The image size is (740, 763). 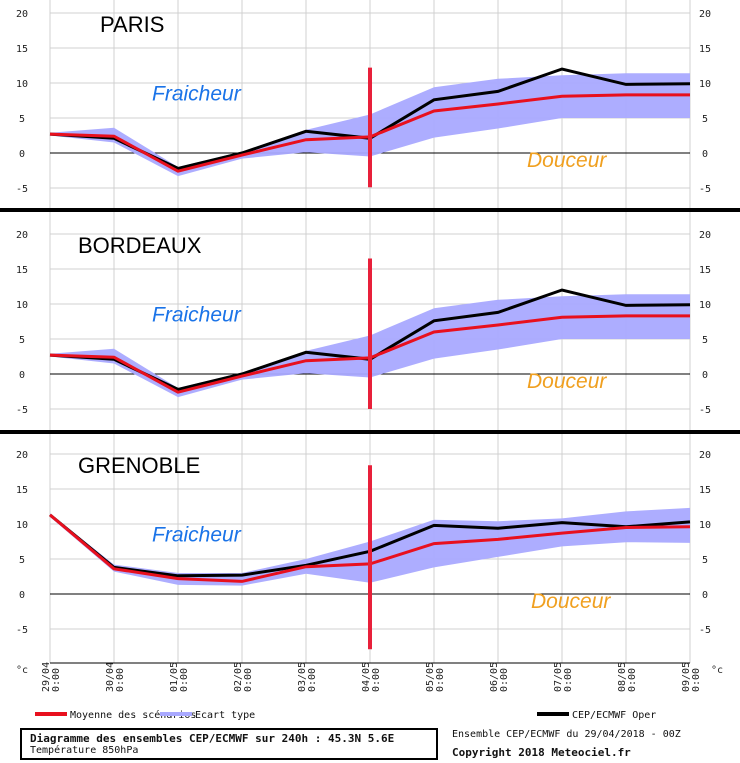 What do you see at coordinates (435, 677) in the screenshot?
I see `x-tick-label: 05/050:00` at bounding box center [435, 677].